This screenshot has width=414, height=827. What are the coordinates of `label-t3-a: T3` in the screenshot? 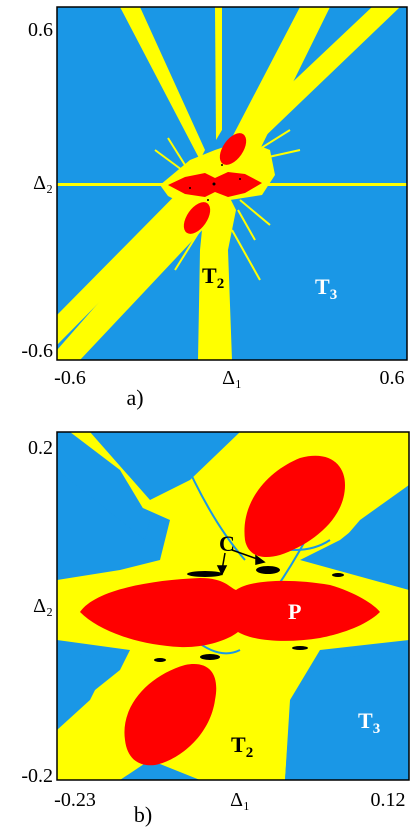 It's located at (326, 288).